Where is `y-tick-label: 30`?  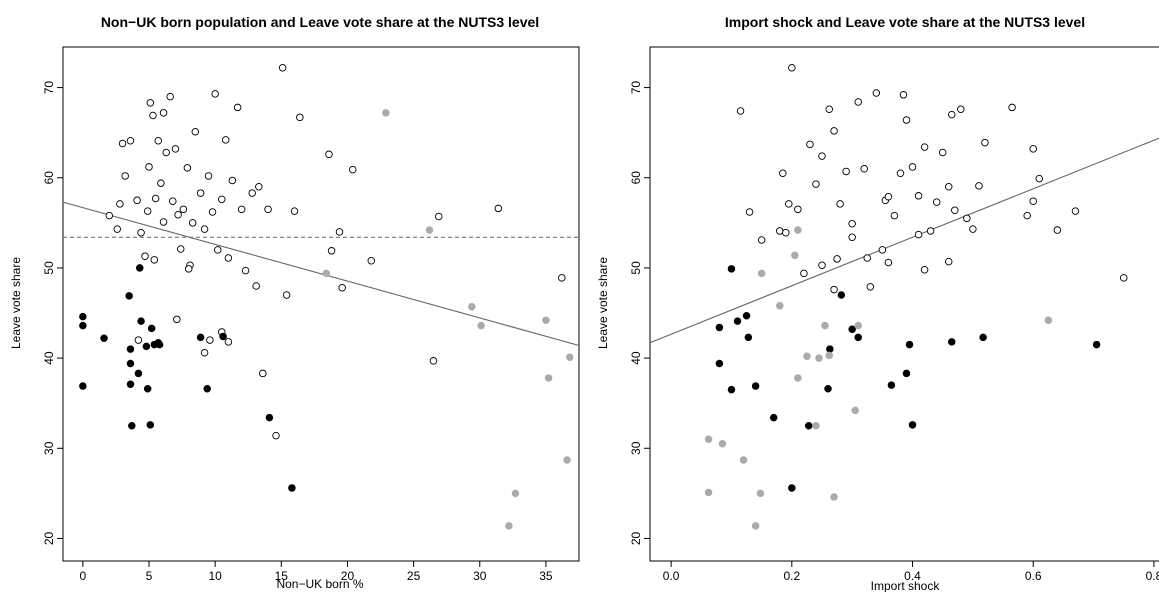
y-tick-label: 30 is located at coordinates (636, 448).